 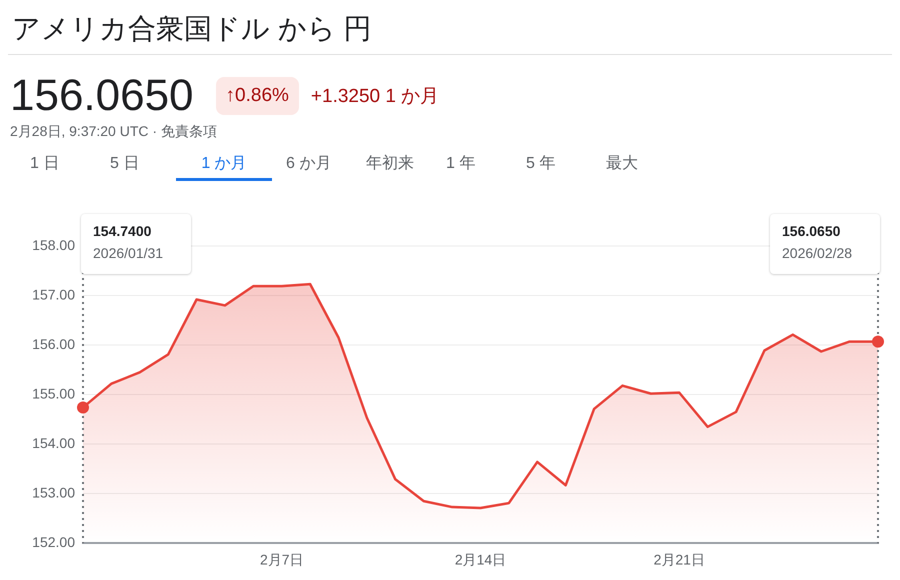 What do you see at coordinates (54, 442) in the screenshot?
I see `y-tick-label: 154.00` at bounding box center [54, 442].